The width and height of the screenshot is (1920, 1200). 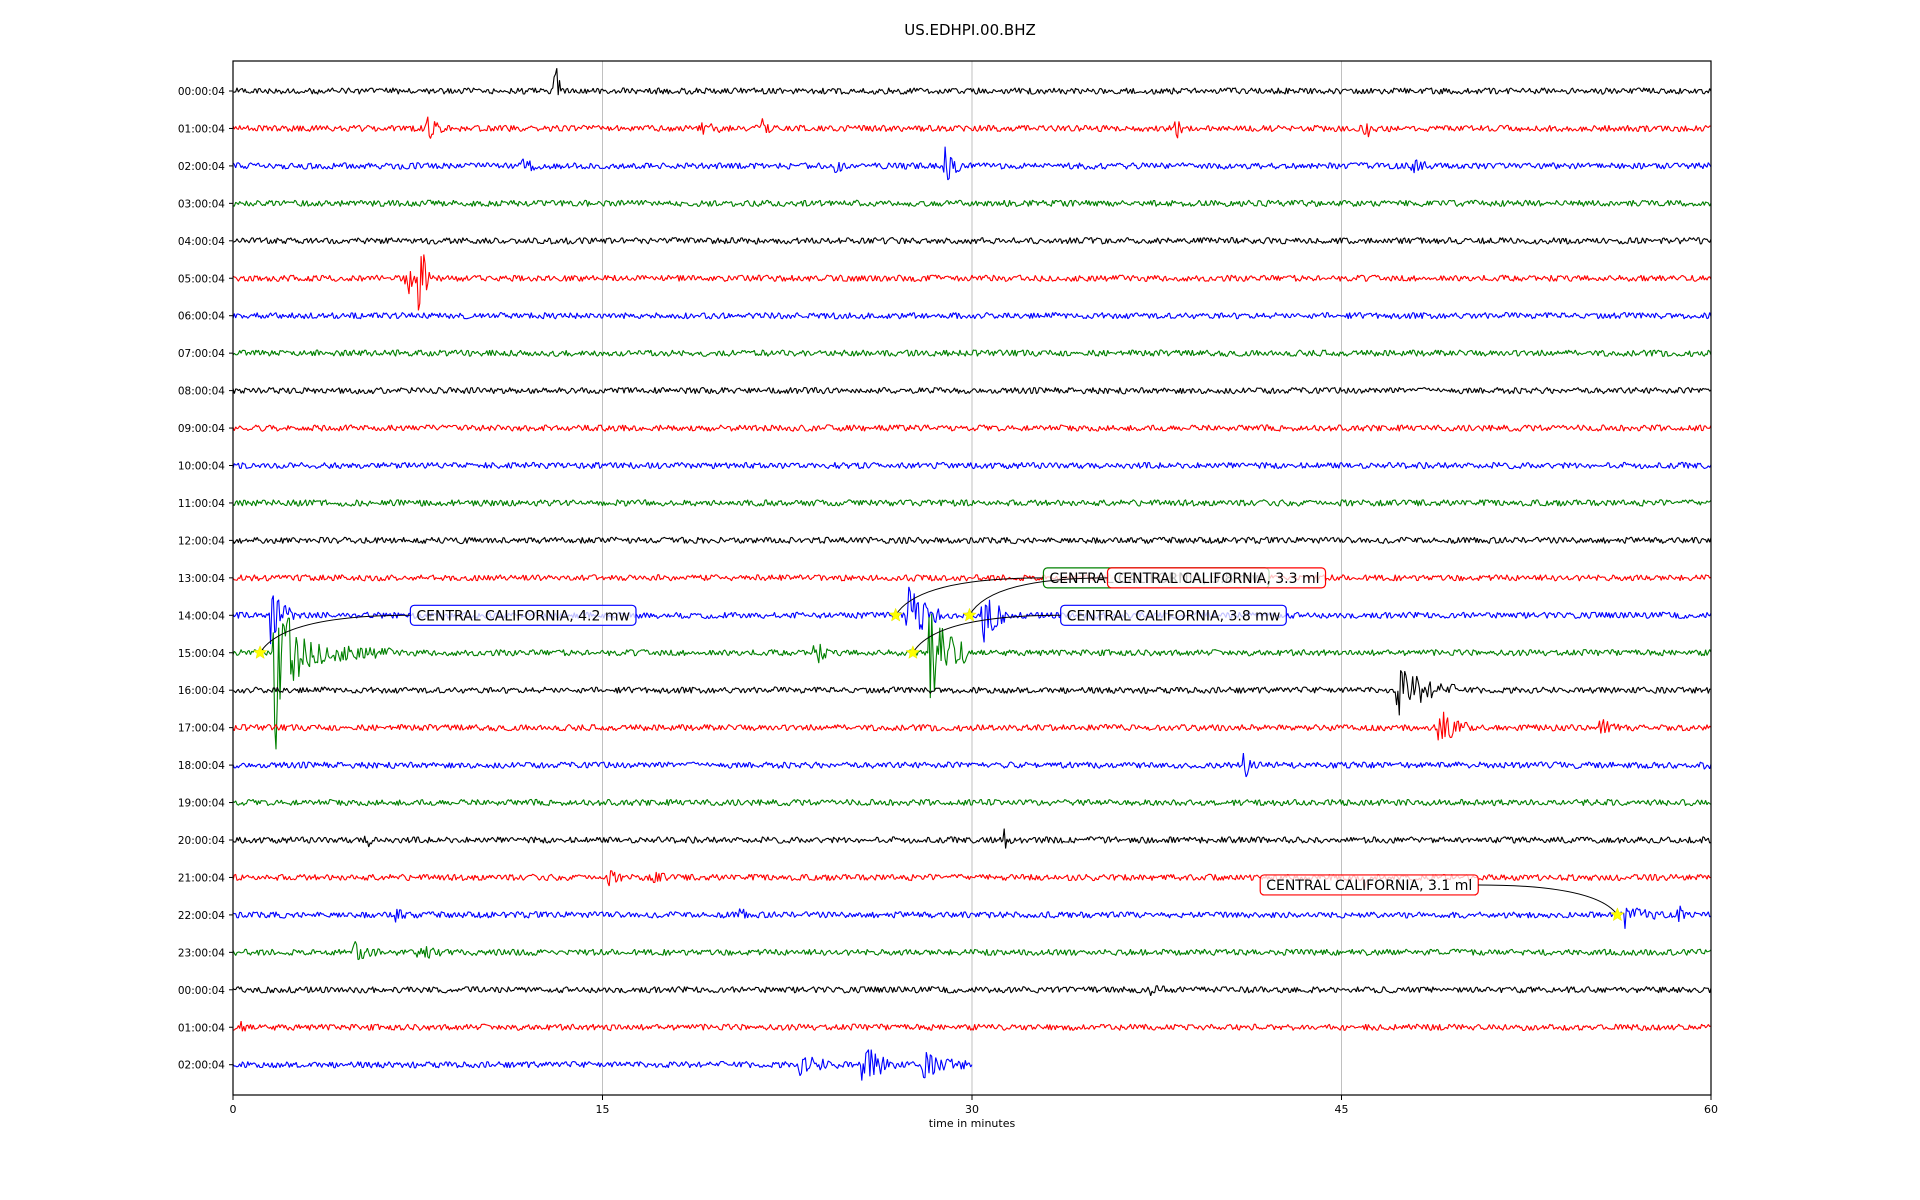 I want to click on chart-title: US.EDHPI.00.BHZ, so click(x=970, y=30).